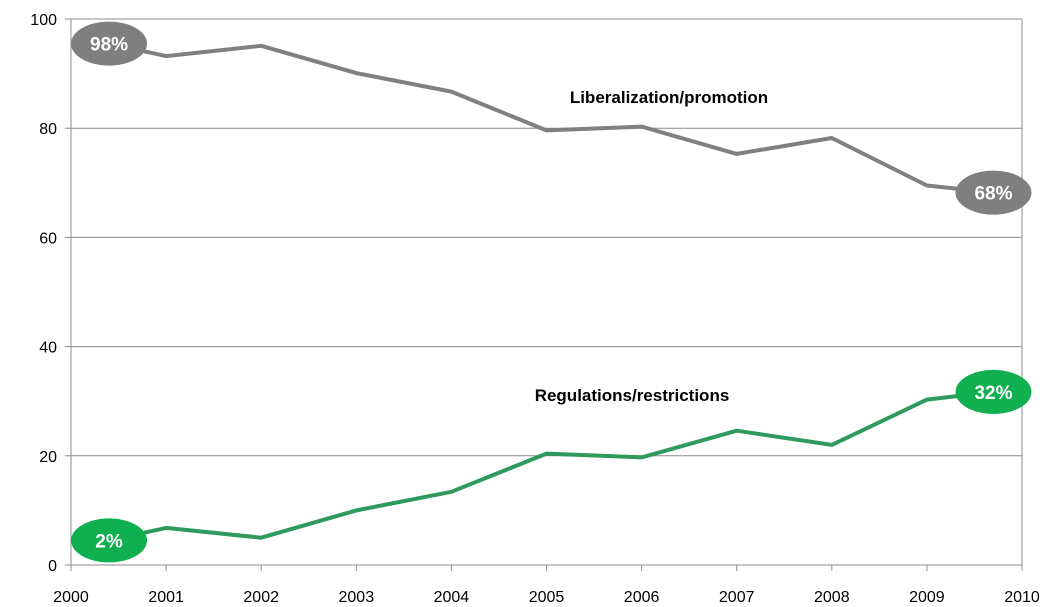 This screenshot has height=607, width=1045. Describe the element at coordinates (48, 129) in the screenshot. I see `y-tick-label: 80` at that location.